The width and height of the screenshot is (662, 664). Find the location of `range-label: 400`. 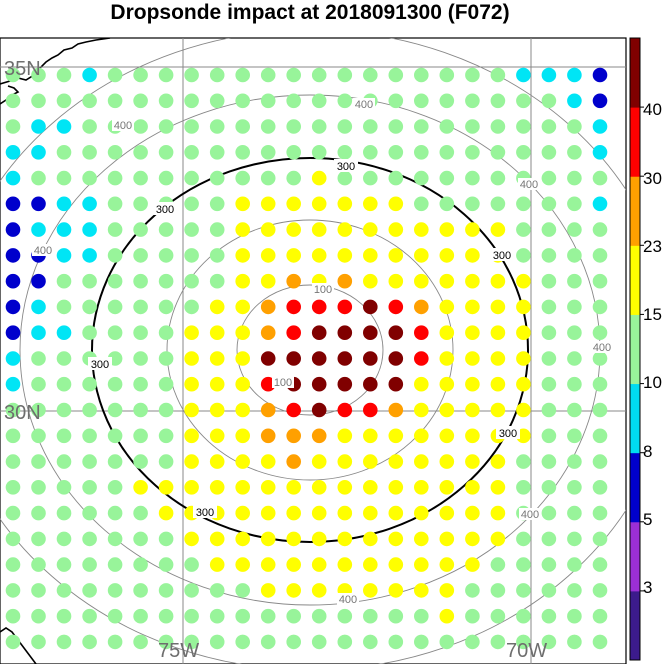

range-label: 400 is located at coordinates (364, 105).